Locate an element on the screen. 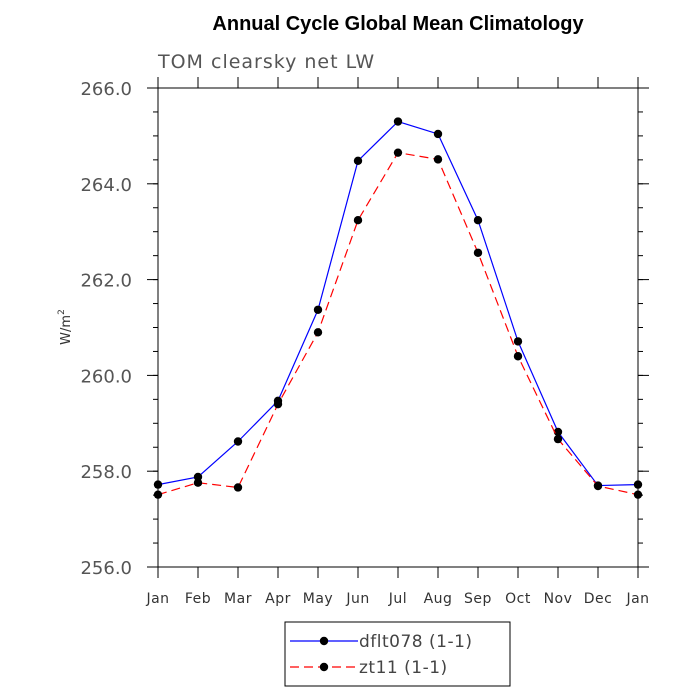 This screenshot has height=700, width=700. y-tick-labels: 256.0 258.0 260.0 262.0 264.0 266.0 is located at coordinates (106, 329).